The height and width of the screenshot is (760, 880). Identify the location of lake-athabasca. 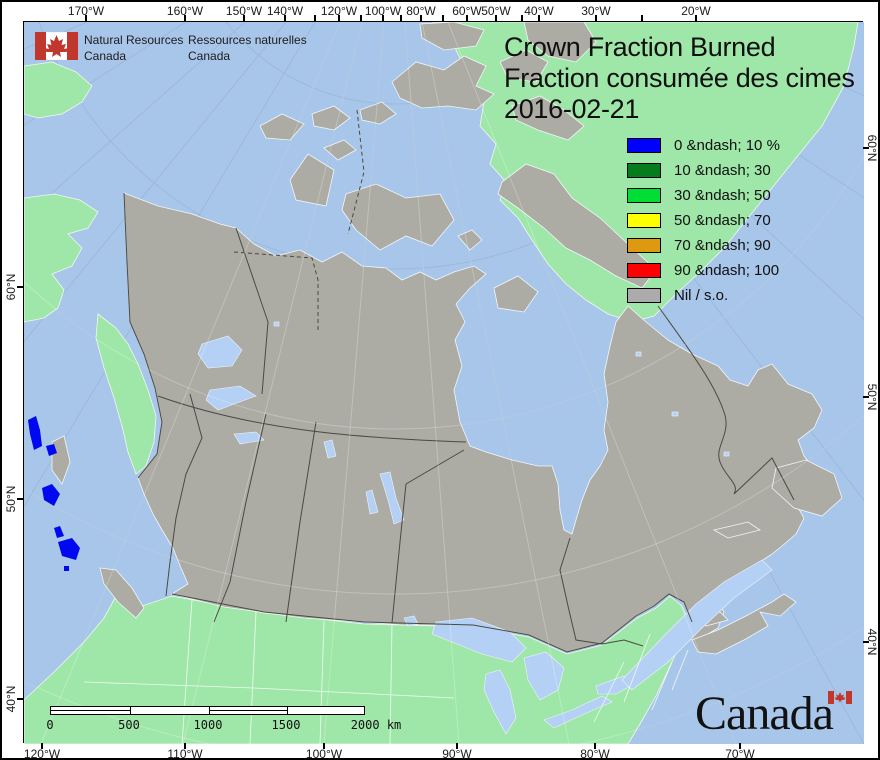
(249, 438).